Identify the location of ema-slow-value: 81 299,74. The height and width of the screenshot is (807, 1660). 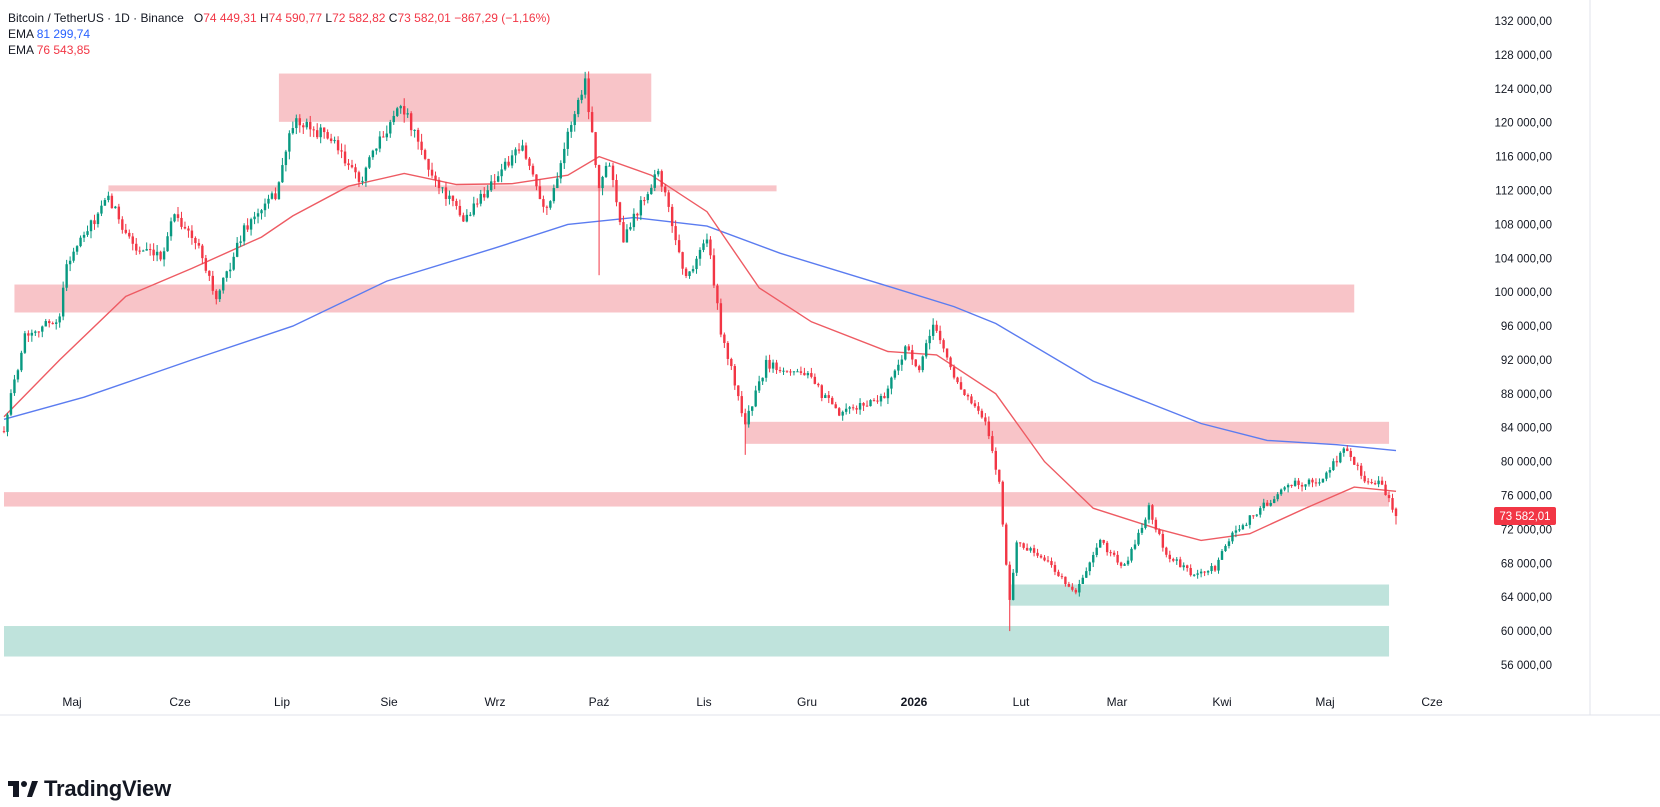
(63, 34).